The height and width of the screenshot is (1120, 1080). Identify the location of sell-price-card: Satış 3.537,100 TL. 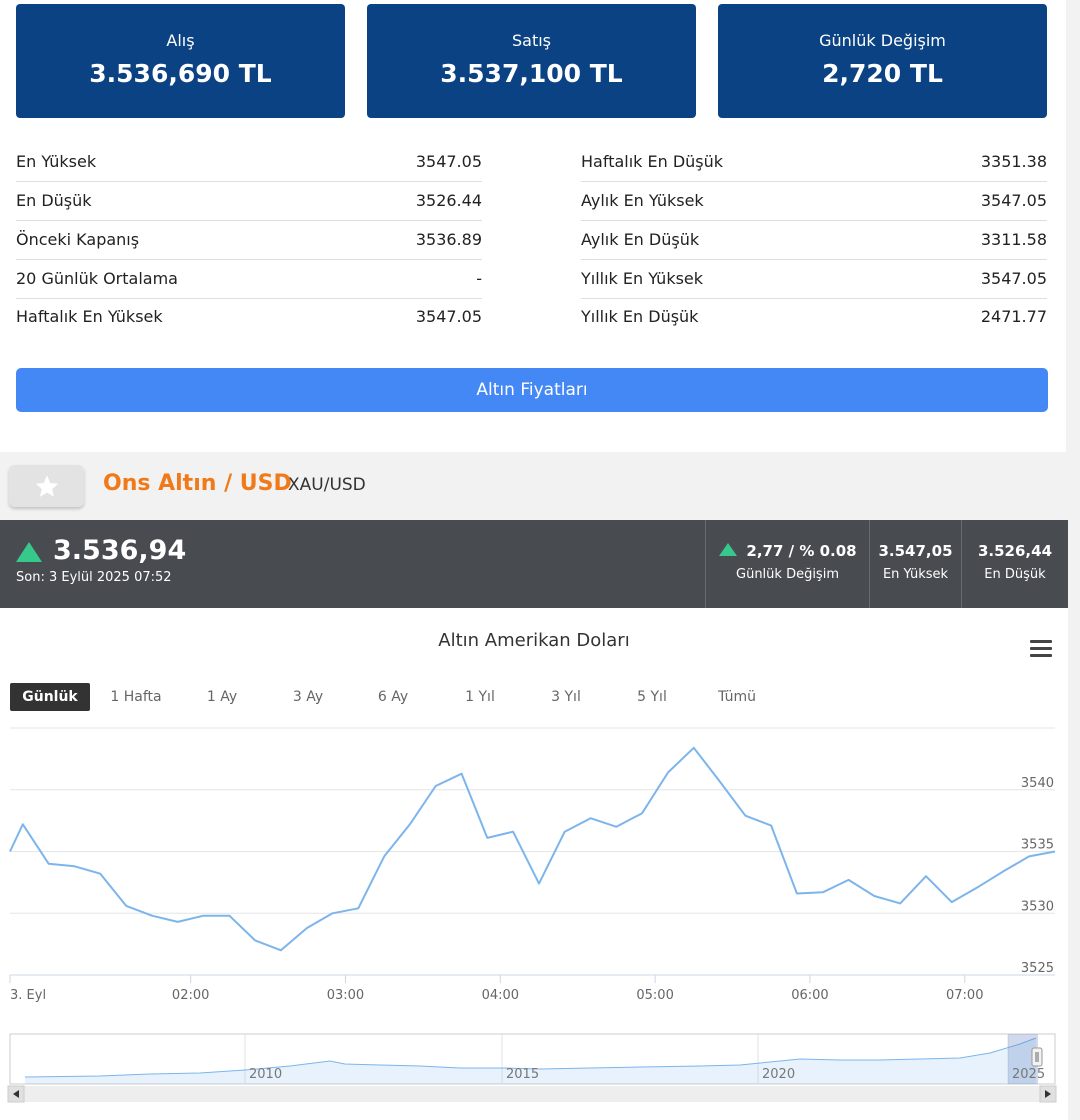
(531, 61).